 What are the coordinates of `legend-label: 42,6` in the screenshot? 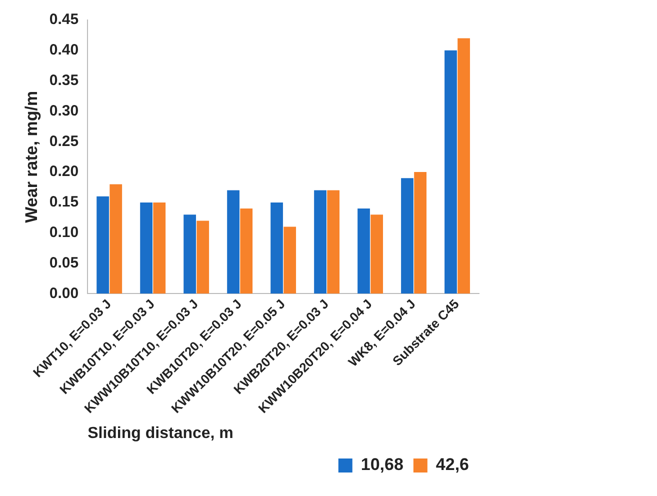 It's located at (453, 464).